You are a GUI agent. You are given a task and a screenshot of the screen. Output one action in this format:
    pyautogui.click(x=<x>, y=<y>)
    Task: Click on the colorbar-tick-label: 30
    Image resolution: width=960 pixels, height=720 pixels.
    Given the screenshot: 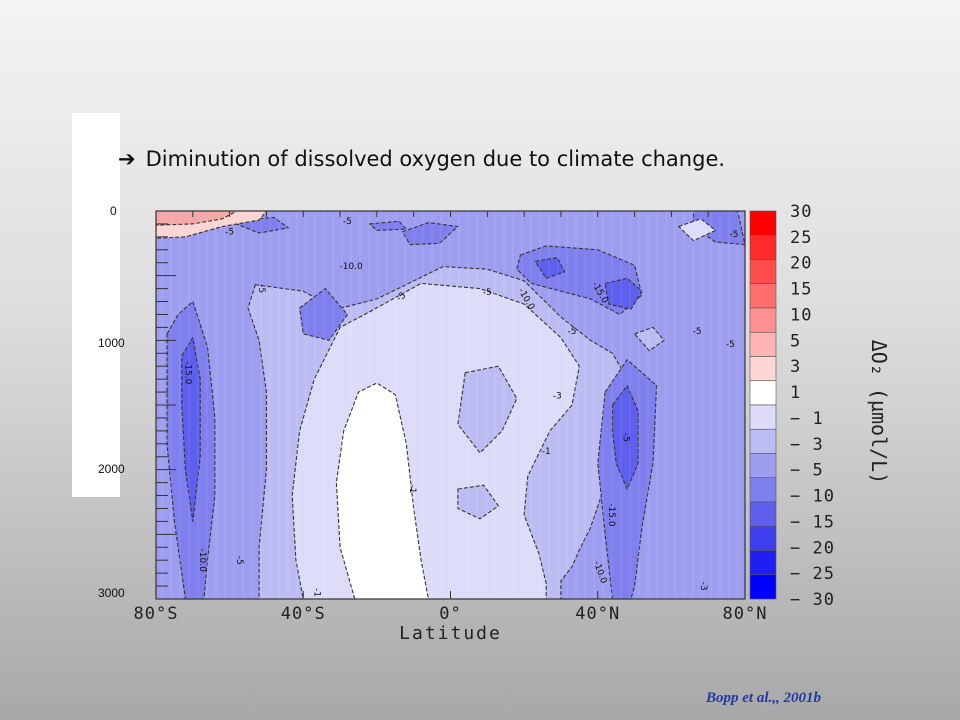 What is the action you would take?
    pyautogui.click(x=801, y=212)
    